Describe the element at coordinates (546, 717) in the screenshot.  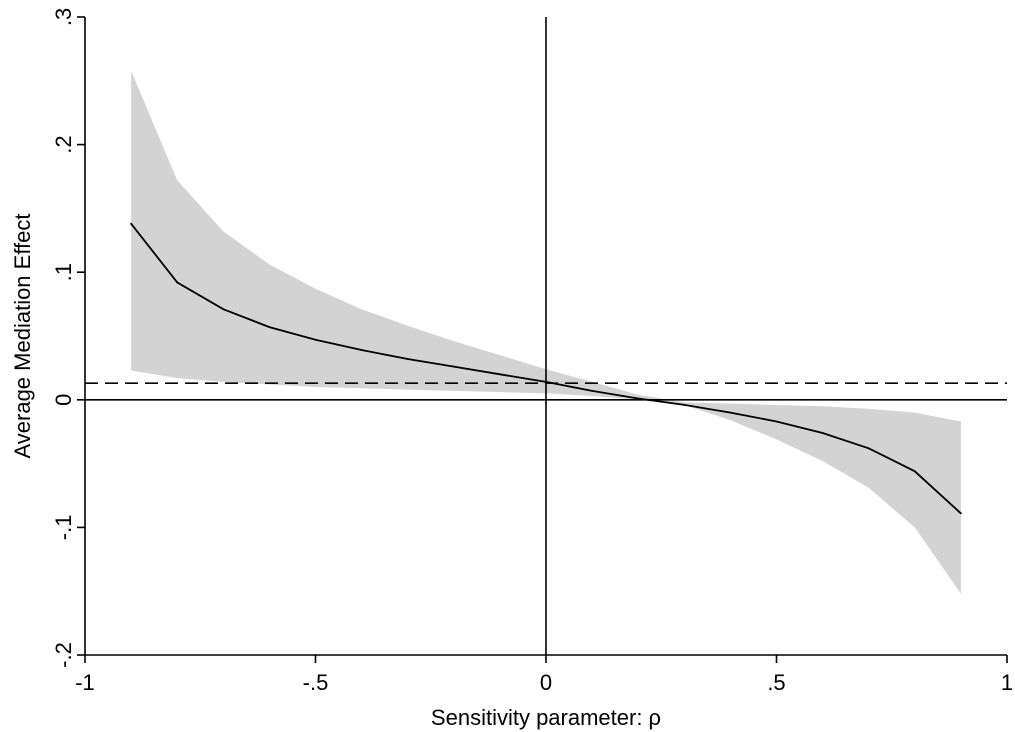
I see `x-axis-title: Sensitivity parameter: ρ` at that location.